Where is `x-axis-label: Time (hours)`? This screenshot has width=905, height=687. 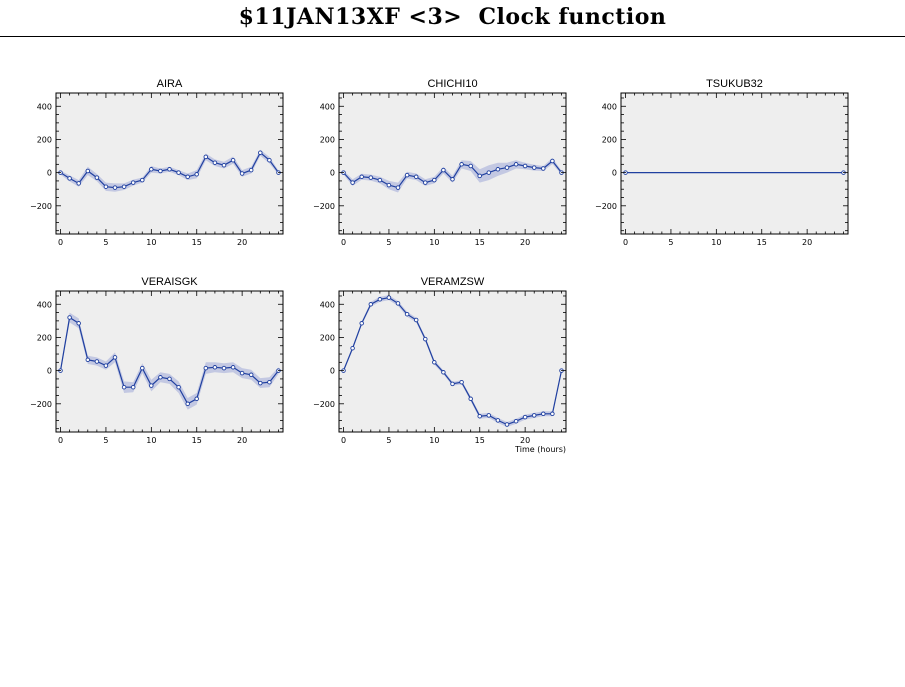 x-axis-label: Time (hours) is located at coordinates (540, 449).